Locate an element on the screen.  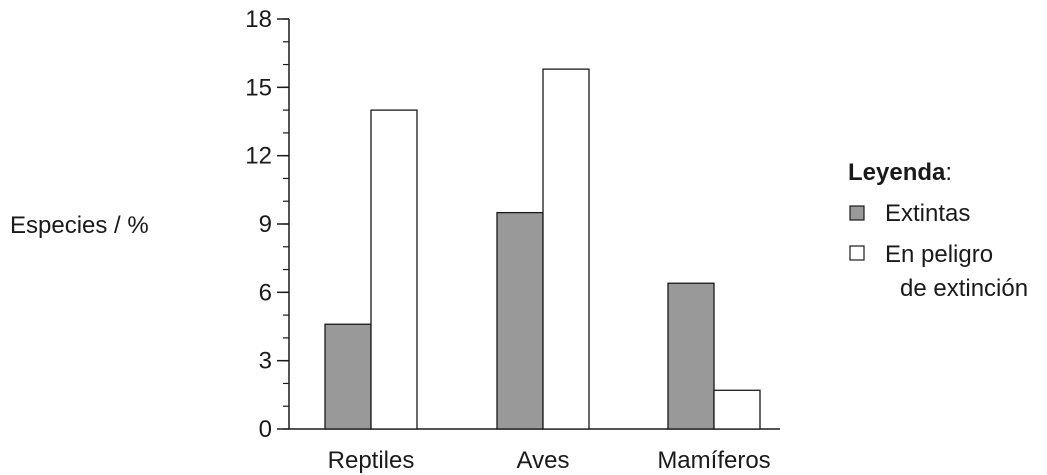
y-tick-label: 6 is located at coordinates (265, 292).